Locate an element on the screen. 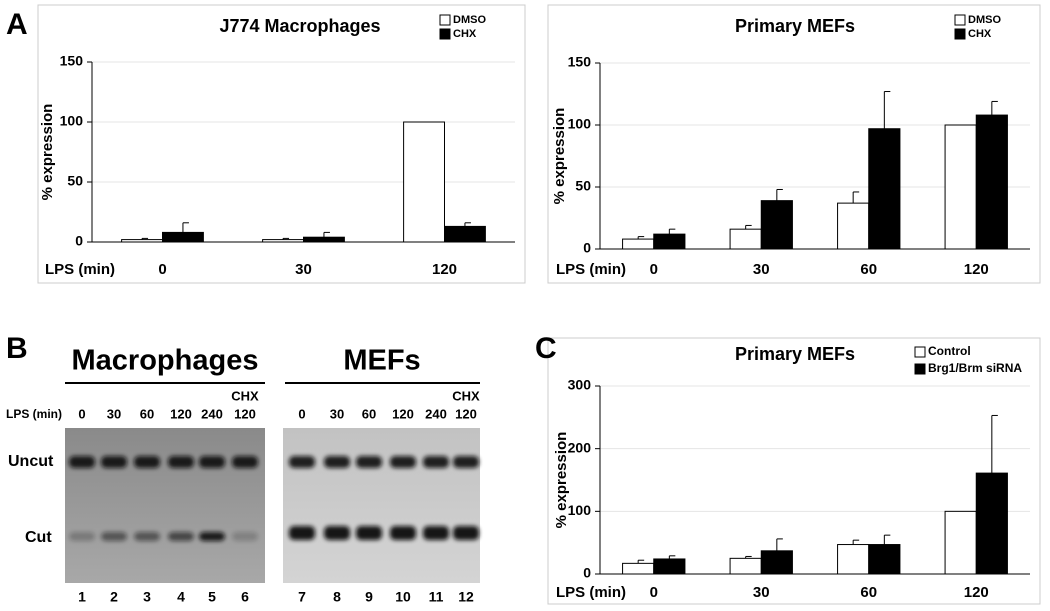 The height and width of the screenshot is (611, 1050). lane-number: 7 is located at coordinates (302, 597).